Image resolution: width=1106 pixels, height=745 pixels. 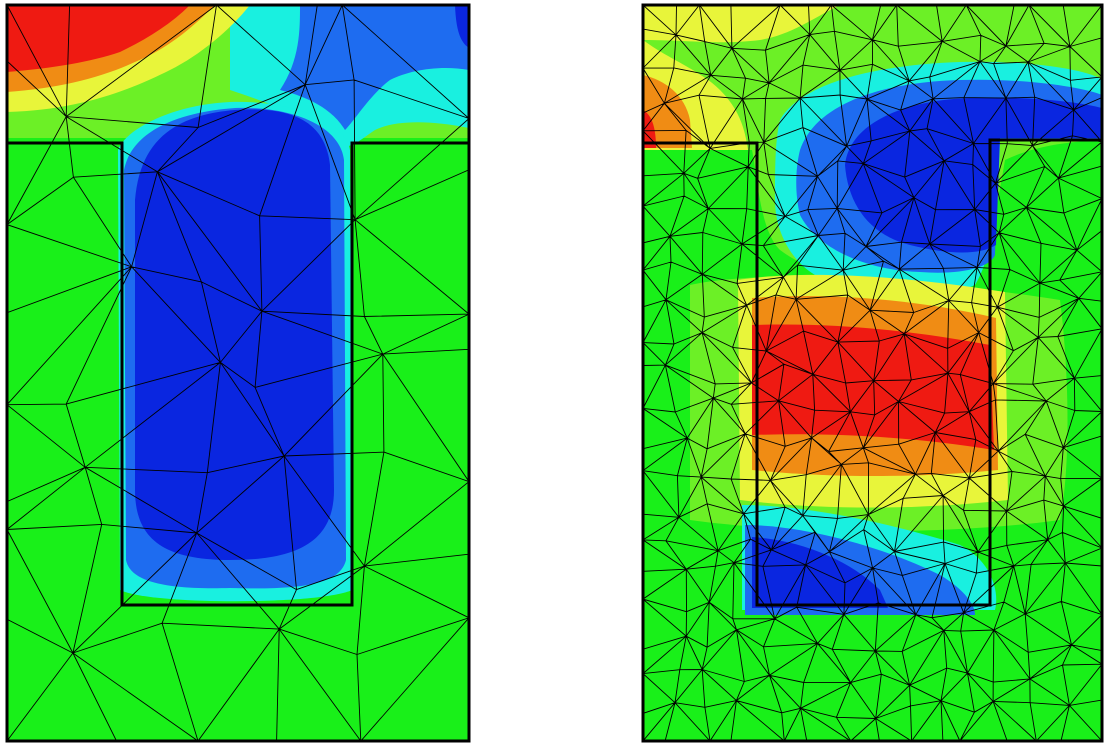 I want to click on right-top-band-orange, so click(x=667, y=111).